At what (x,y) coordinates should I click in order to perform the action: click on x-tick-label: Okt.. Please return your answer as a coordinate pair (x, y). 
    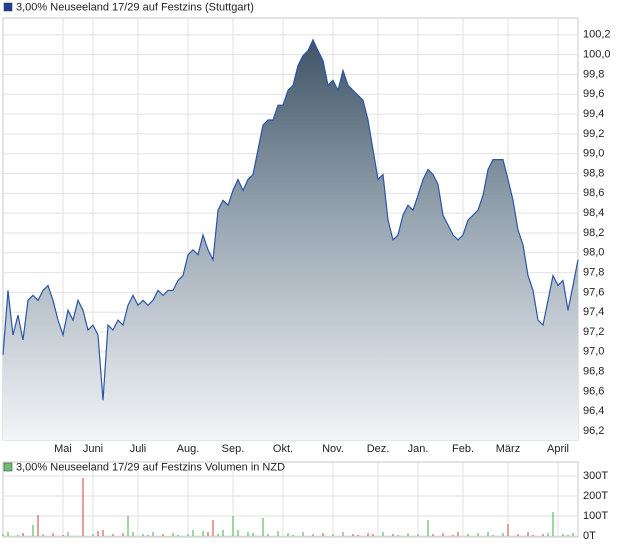
    Looking at the image, I should click on (283, 449).